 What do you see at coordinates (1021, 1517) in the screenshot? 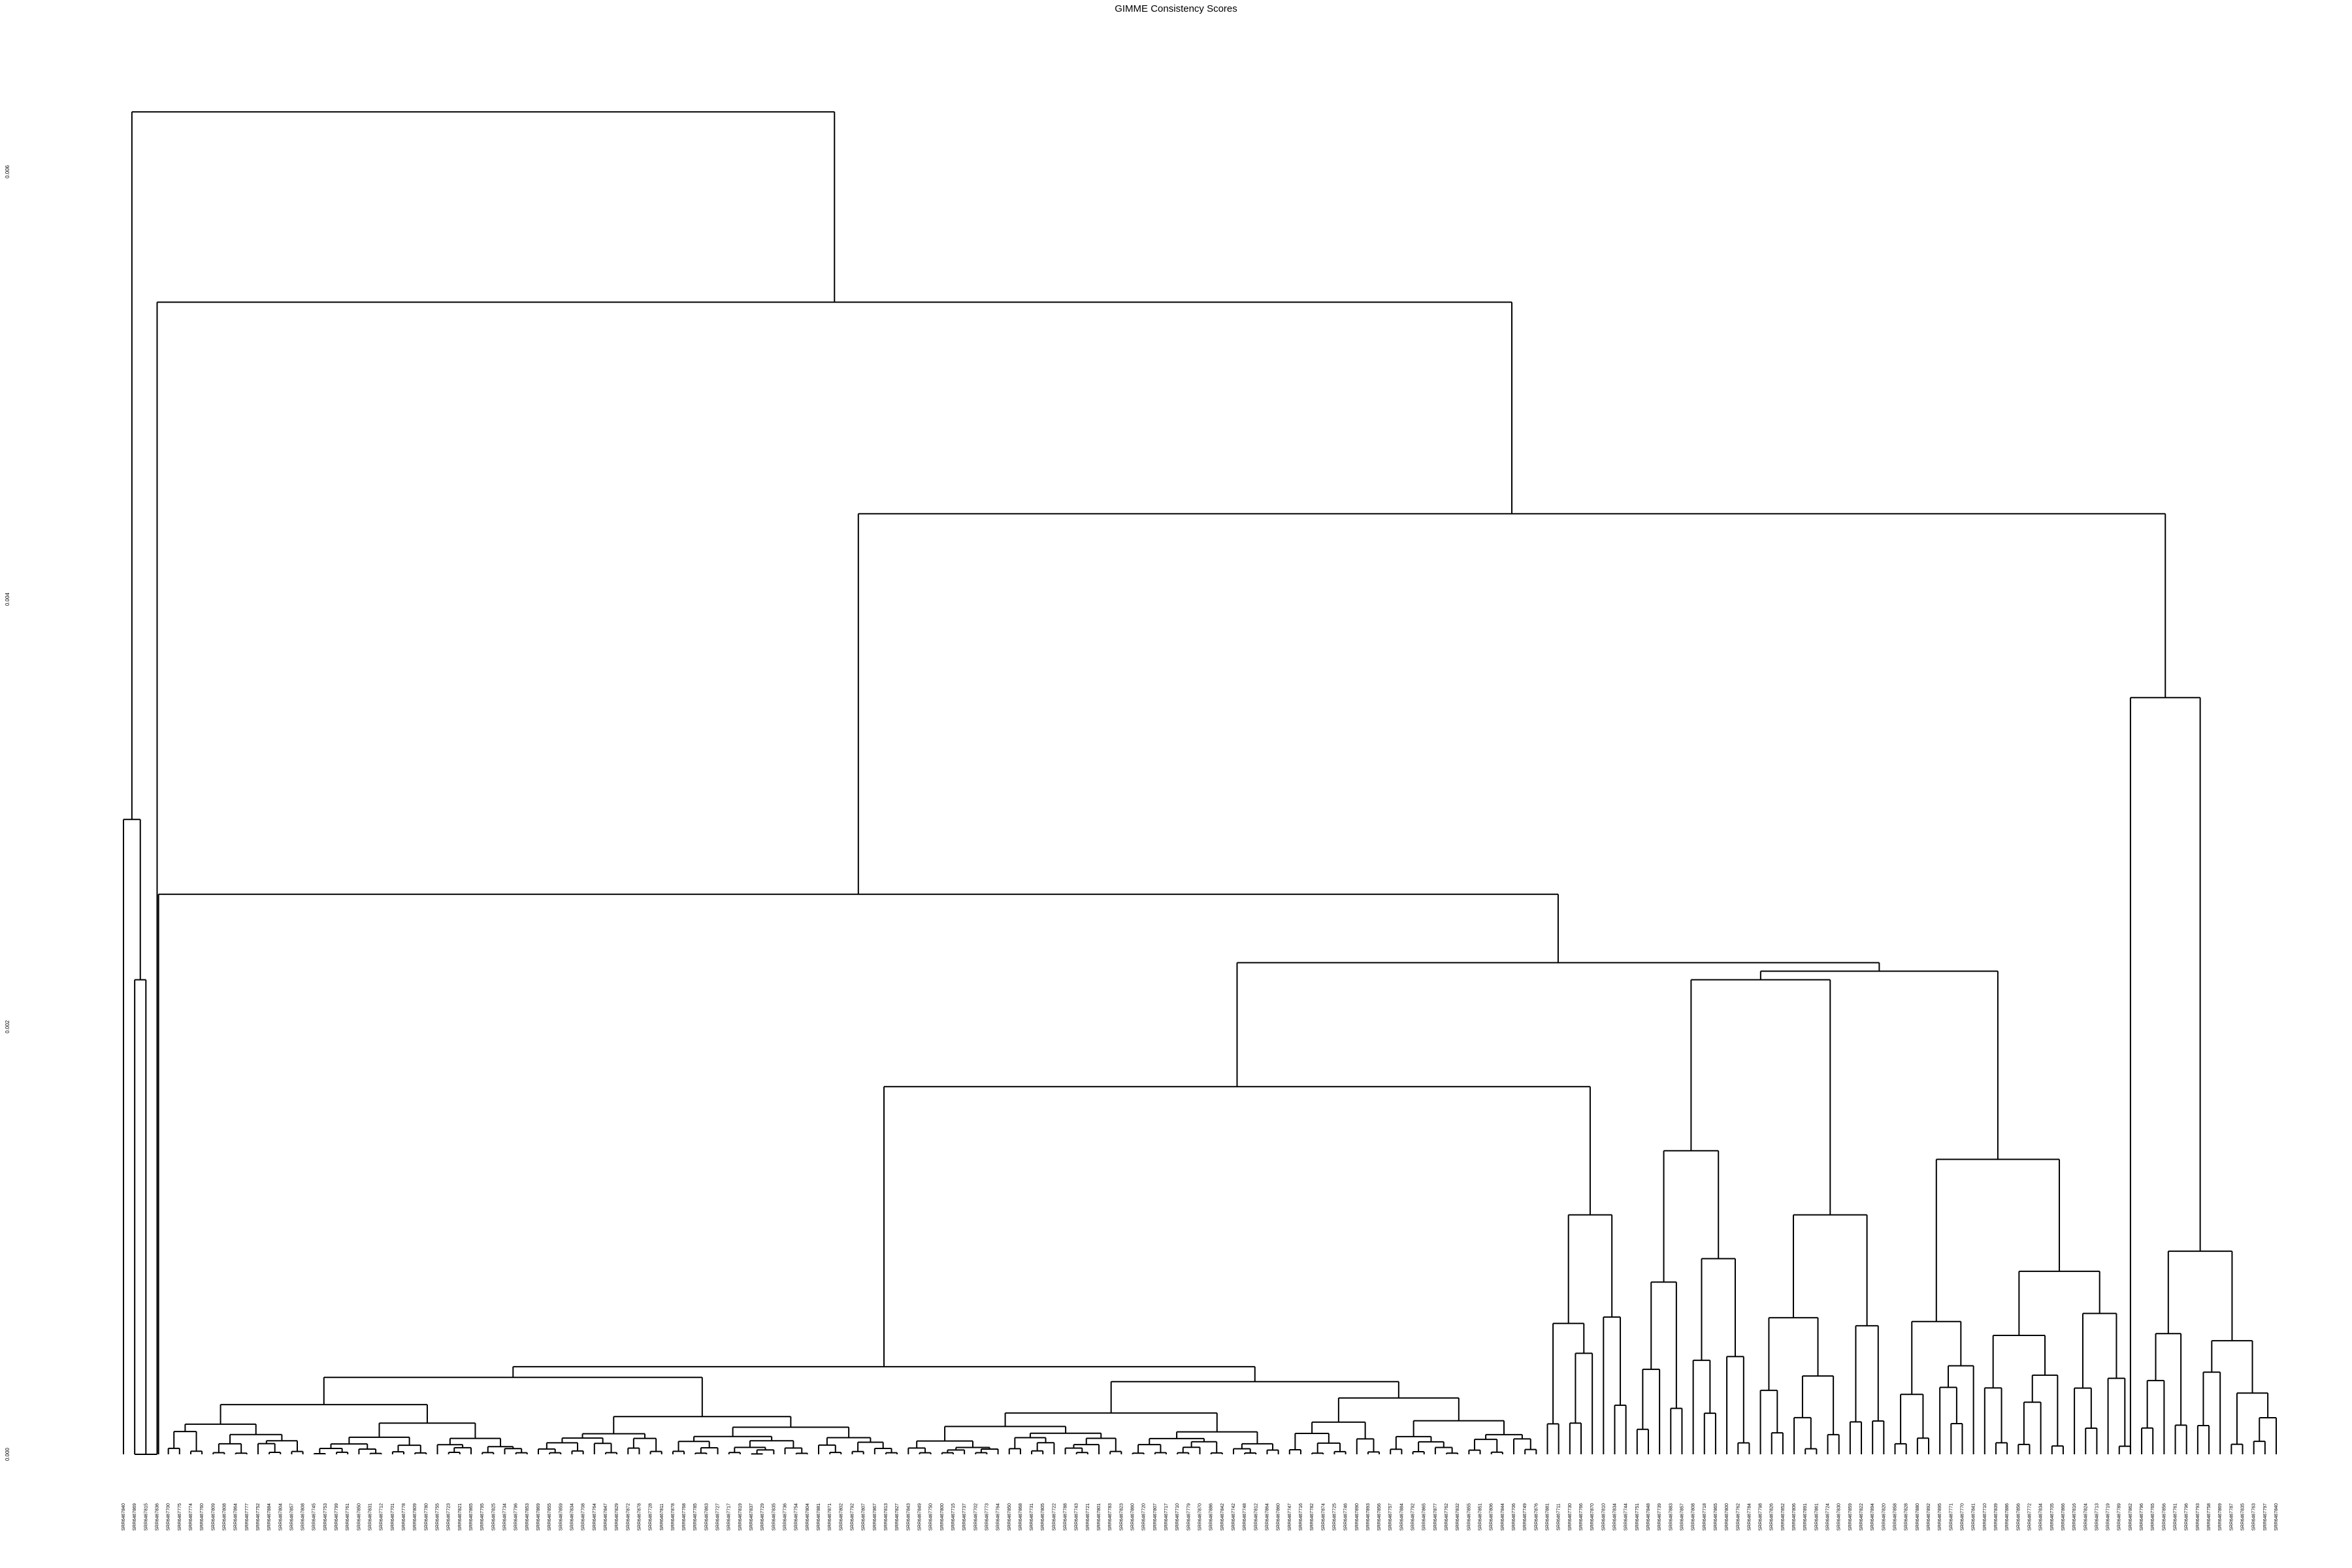
I see `leaf-label: SRR6467868` at bounding box center [1021, 1517].